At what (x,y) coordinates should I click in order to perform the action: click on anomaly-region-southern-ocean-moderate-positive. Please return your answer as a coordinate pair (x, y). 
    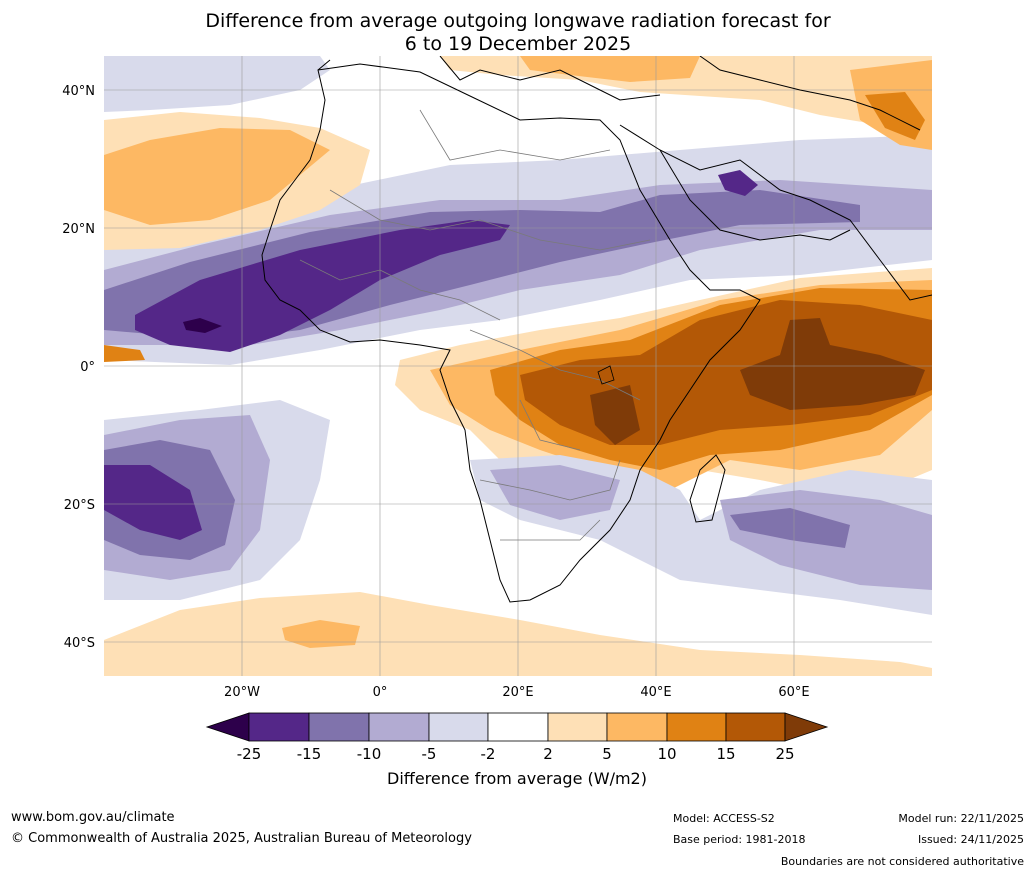
    Looking at the image, I should click on (321, 634).